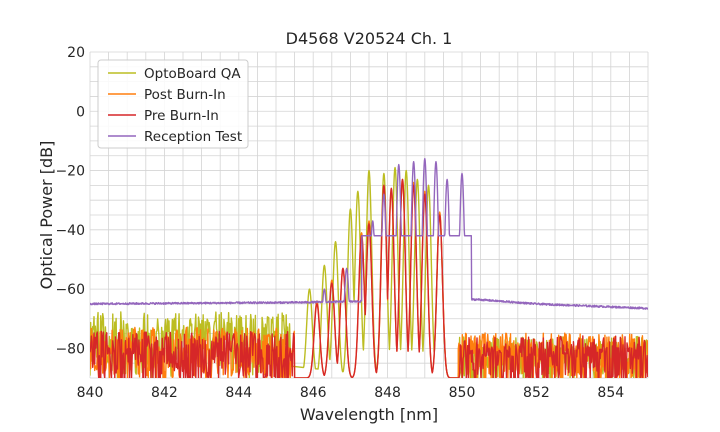 The width and height of the screenshot is (720, 432). What do you see at coordinates (387, 393) in the screenshot?
I see `x-tick-label: 848` at bounding box center [387, 393].